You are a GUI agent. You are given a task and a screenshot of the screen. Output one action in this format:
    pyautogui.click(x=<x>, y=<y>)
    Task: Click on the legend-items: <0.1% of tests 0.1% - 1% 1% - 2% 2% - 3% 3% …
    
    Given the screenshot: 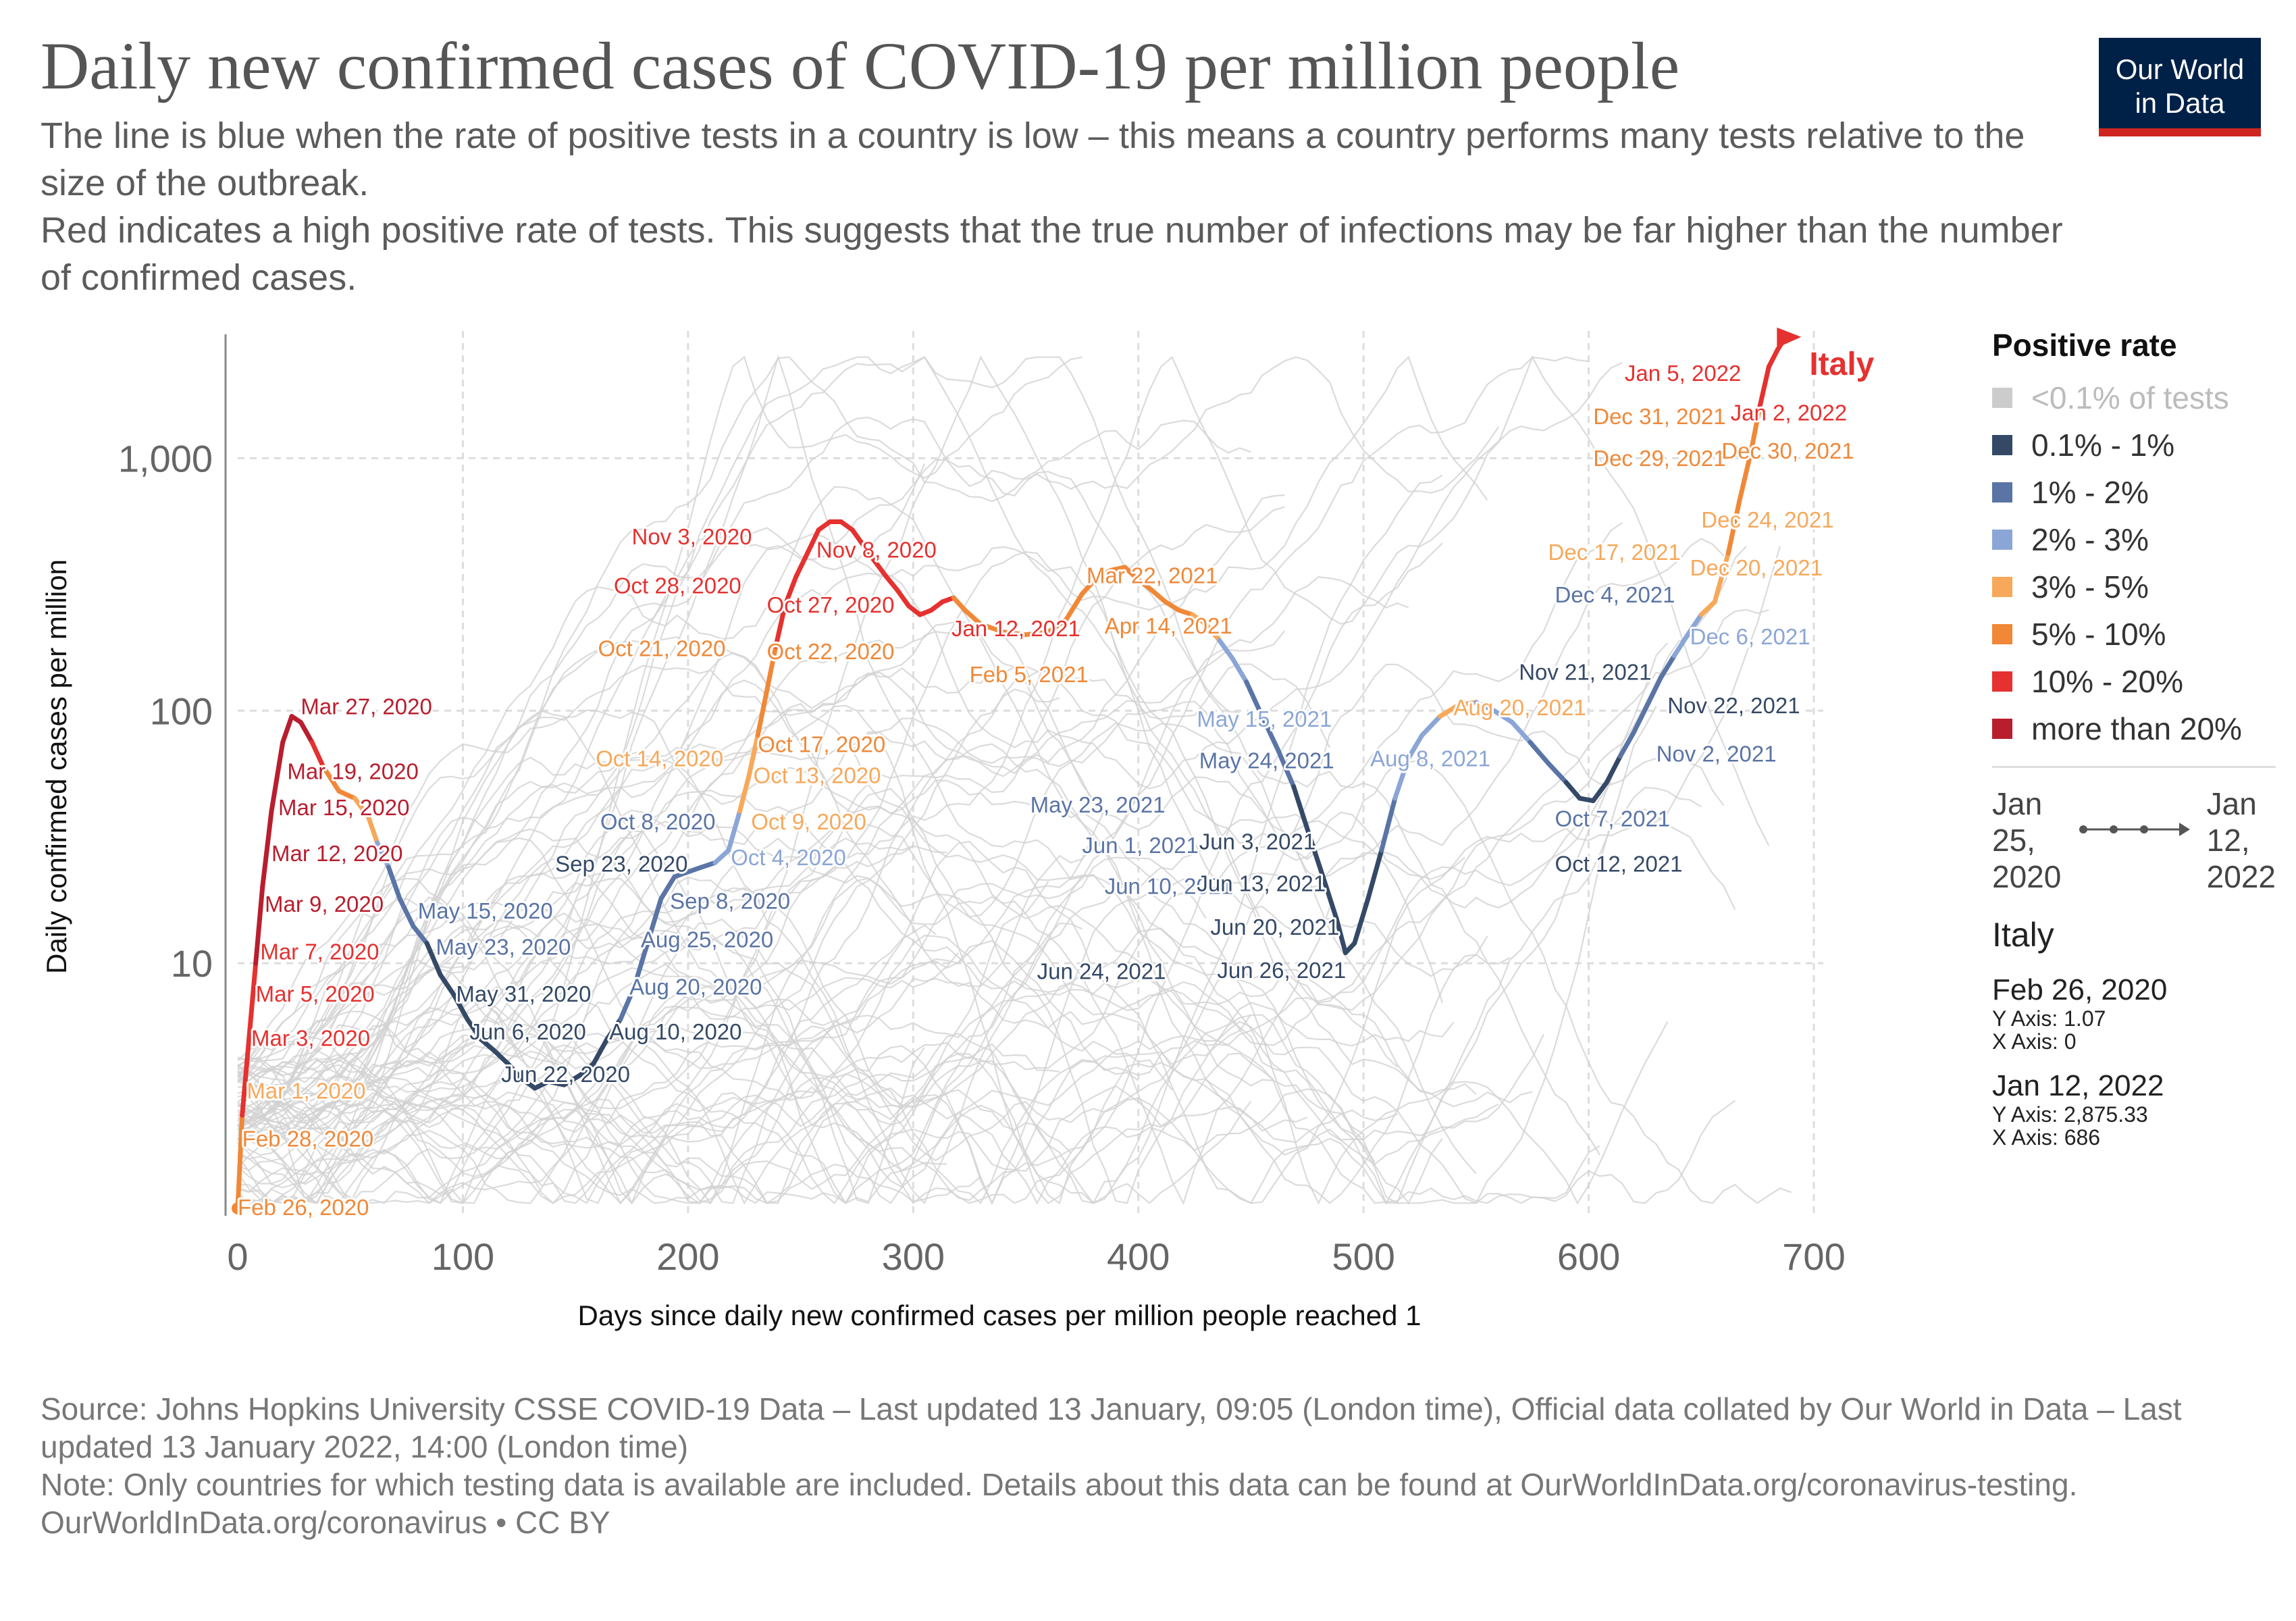 What is the action you would take?
    pyautogui.click(x=2134, y=563)
    